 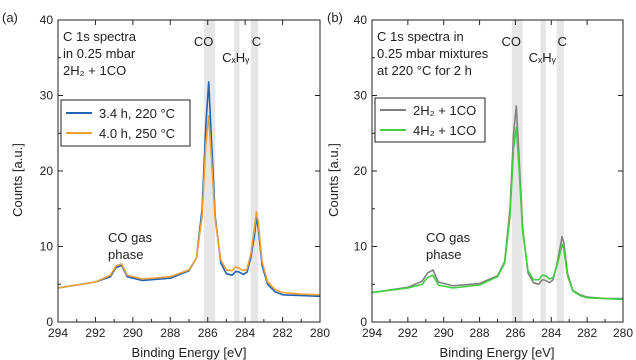 I want to click on panel-a-legend: 3.4 h, 220 °C 4.0 h, 250 °C, so click(x=125, y=123).